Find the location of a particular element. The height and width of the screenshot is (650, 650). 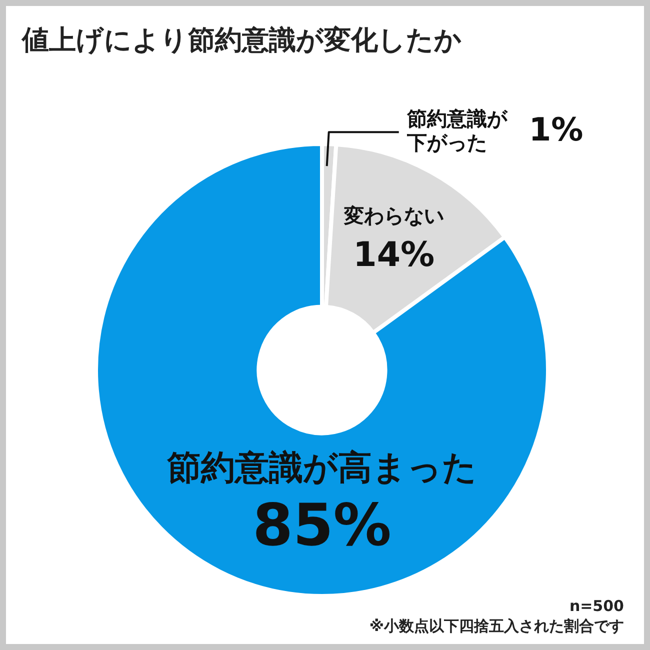

text: n=500 is located at coordinates (596, 606).